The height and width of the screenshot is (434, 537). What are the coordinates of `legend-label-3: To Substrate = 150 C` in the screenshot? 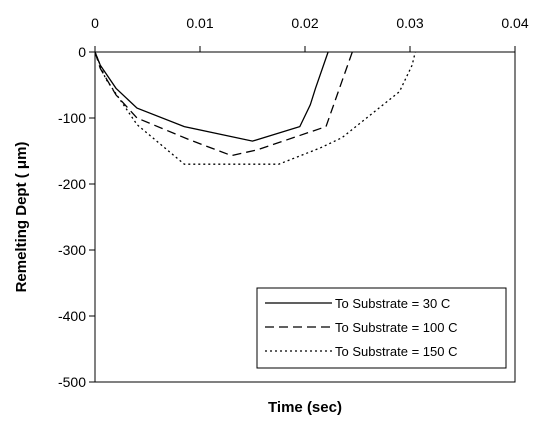 It's located at (396, 351).